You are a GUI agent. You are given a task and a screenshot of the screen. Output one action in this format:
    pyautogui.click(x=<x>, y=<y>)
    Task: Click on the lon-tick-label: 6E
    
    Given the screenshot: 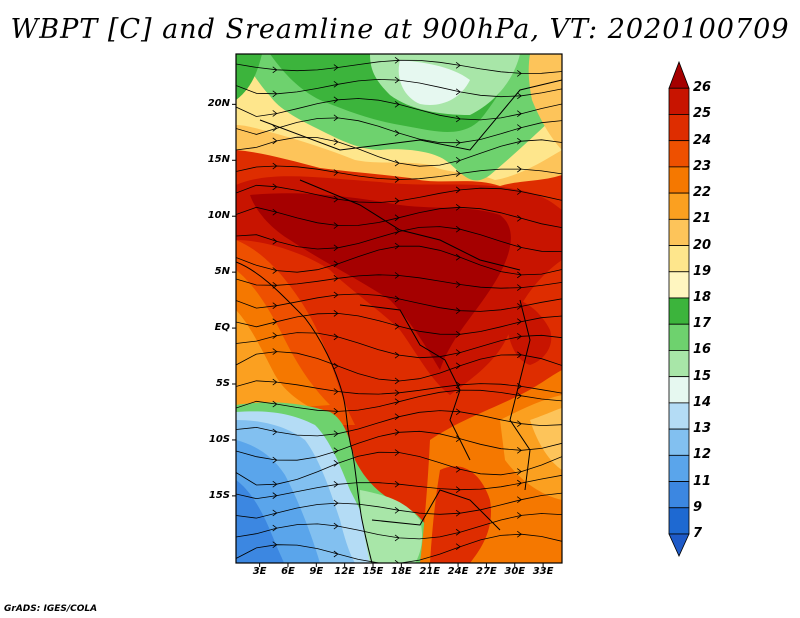 What is the action you would take?
    pyautogui.click(x=288, y=571)
    